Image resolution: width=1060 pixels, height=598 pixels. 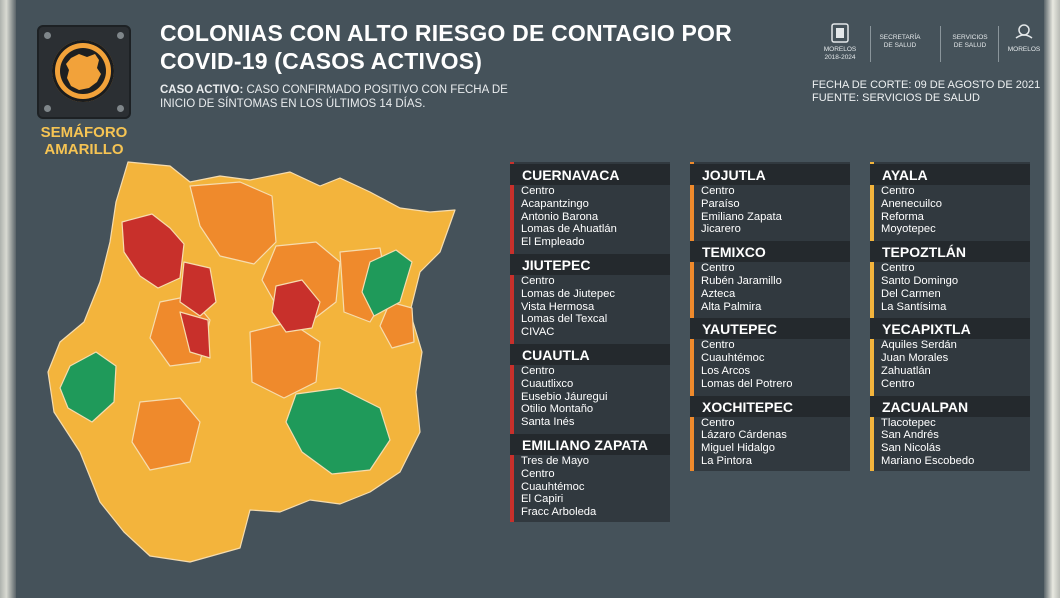 I want to click on photo-edge-right, so click(x=1052, y=299).